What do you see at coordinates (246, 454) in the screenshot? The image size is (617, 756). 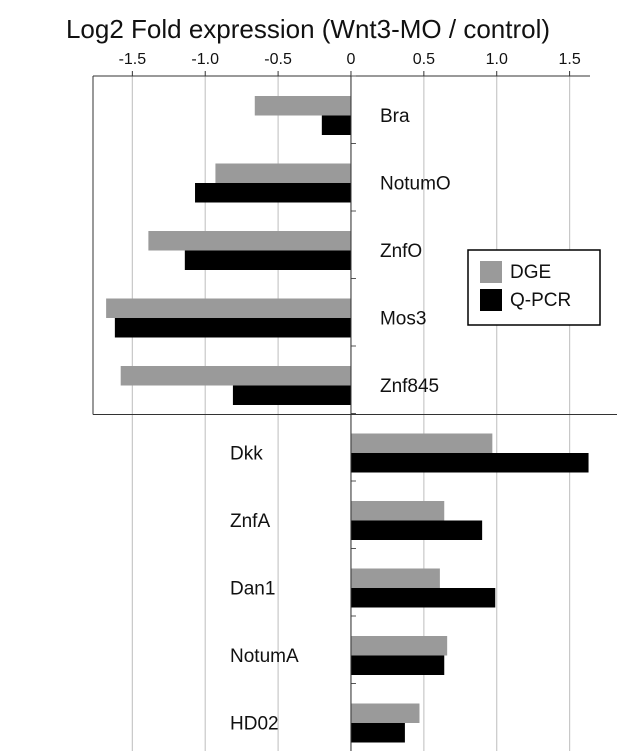 I see `category-label: Dkk` at bounding box center [246, 454].